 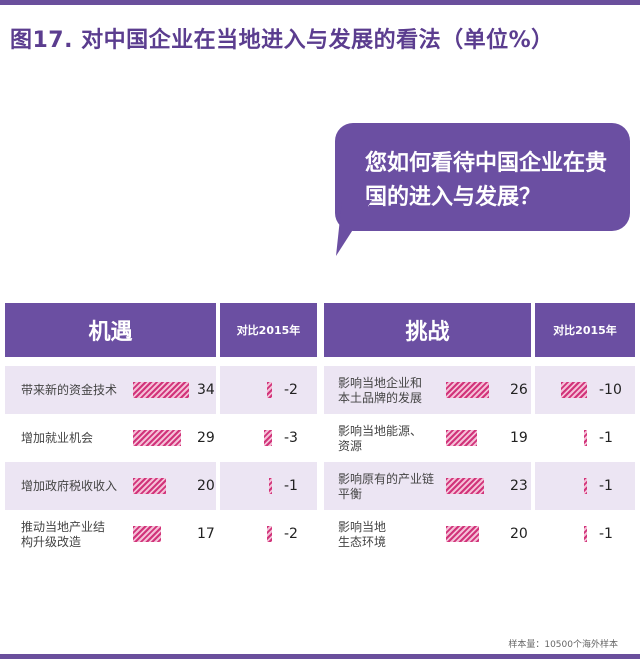 I want to click on question-text: 您如何看待中国企业在贵国的进入与发展？, so click(x=486, y=180).